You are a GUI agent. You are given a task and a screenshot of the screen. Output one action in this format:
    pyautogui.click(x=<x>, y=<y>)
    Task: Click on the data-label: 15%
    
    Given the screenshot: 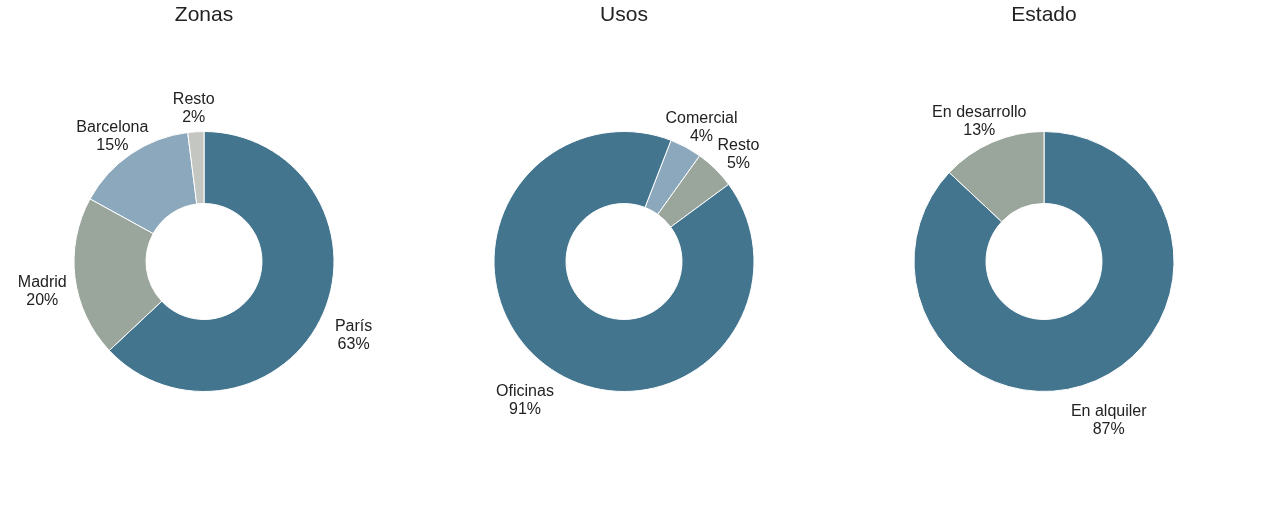 What is the action you would take?
    pyautogui.click(x=112, y=144)
    